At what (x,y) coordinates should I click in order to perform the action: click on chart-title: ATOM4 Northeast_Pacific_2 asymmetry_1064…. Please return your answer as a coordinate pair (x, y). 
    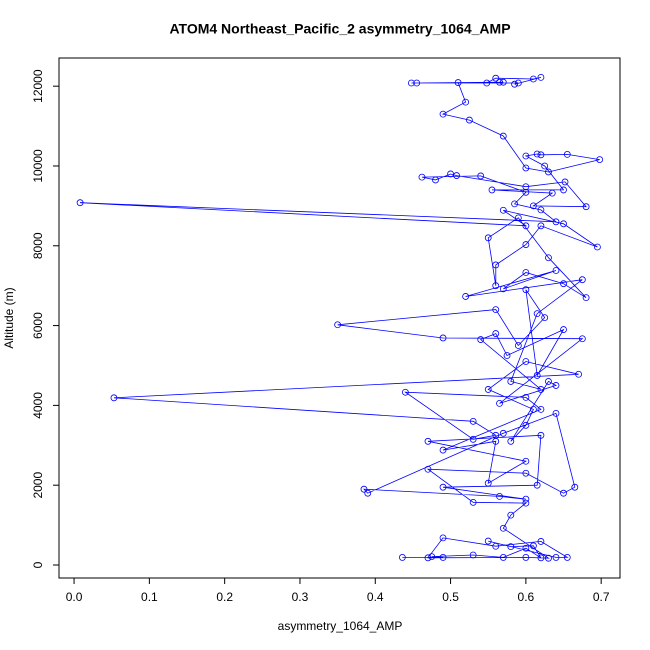
    Looking at the image, I should click on (339, 29).